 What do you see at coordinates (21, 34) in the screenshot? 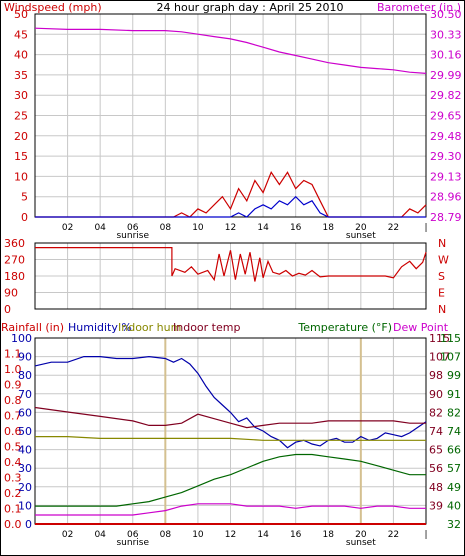
I see `y-tick-label-wind: 45` at bounding box center [21, 34].